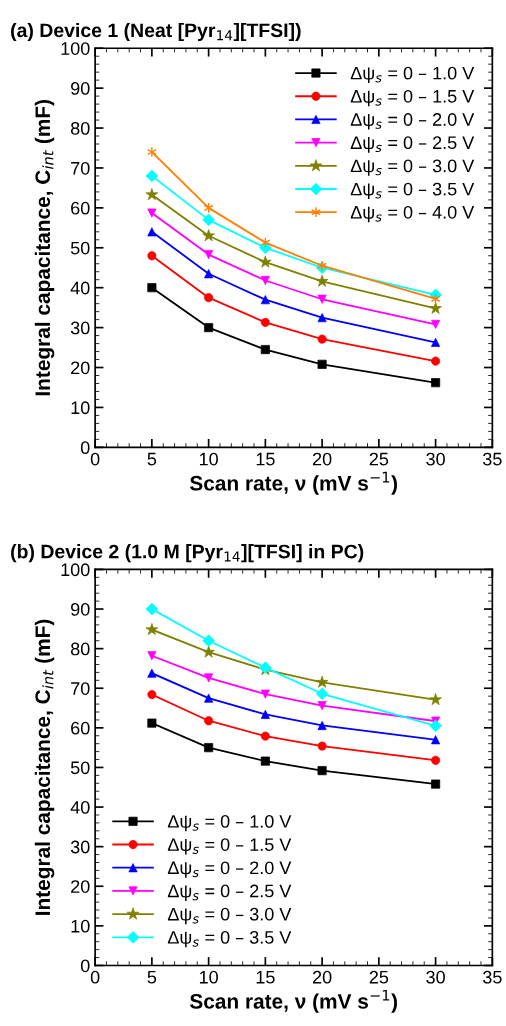  I want to click on chart-title: (a) Device 1 (Neat [Pyr$_{14}$][TFSI]), so click(156, 32).